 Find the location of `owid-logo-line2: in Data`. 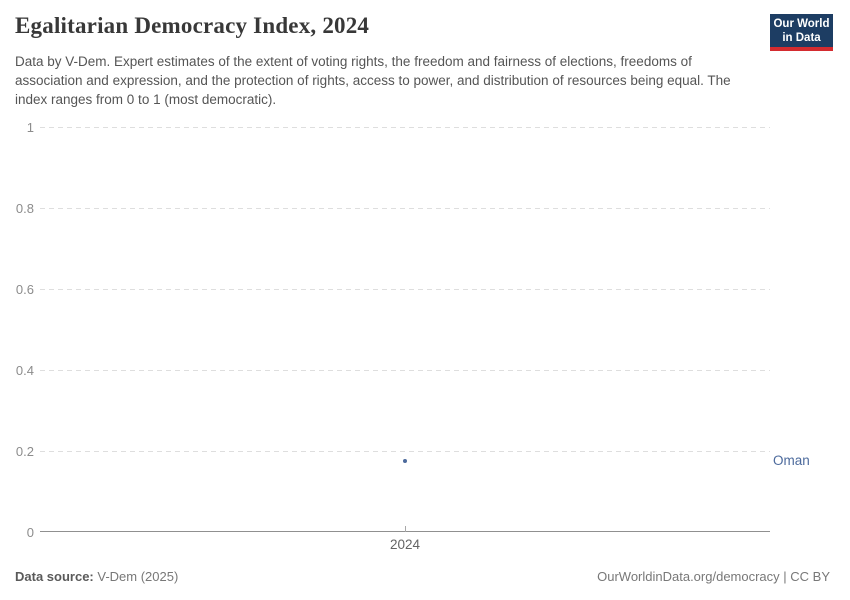

owid-logo-line2: in Data is located at coordinates (801, 38).